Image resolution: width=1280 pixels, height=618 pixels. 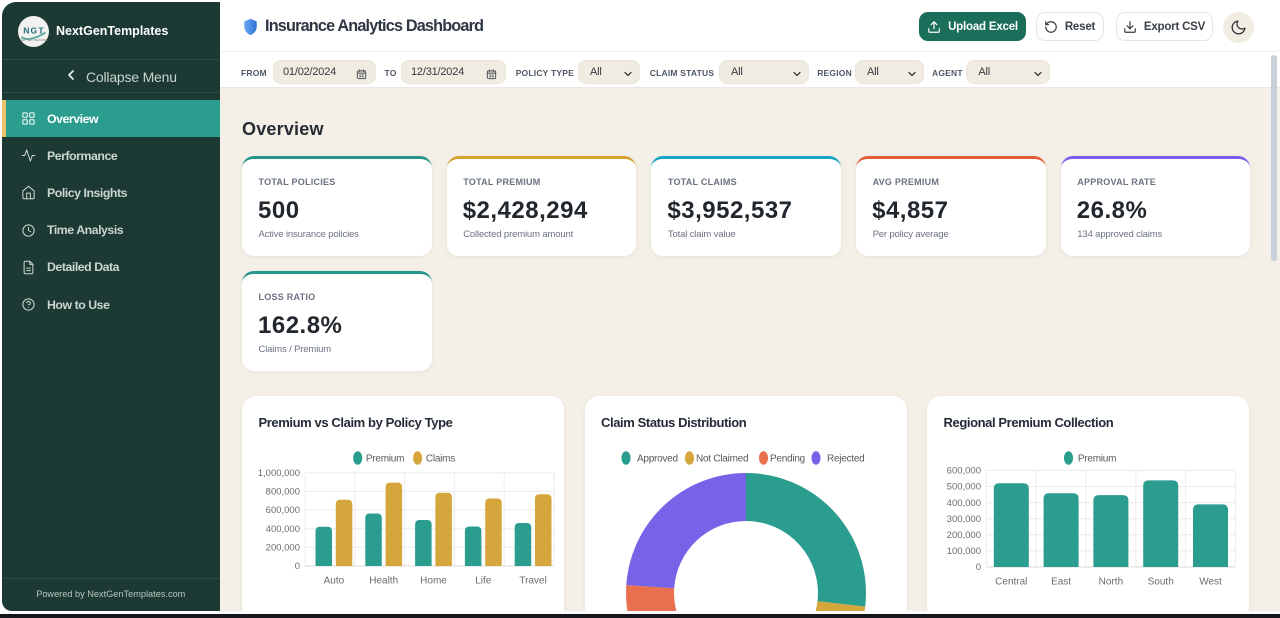 What do you see at coordinates (845, 459) in the screenshot?
I see `svg-text: Rejected` at bounding box center [845, 459].